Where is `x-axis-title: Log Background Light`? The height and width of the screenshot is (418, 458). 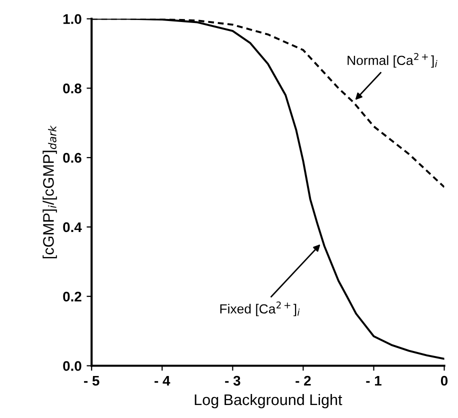
x-axis-title: Log Background Light is located at coordinates (268, 401).